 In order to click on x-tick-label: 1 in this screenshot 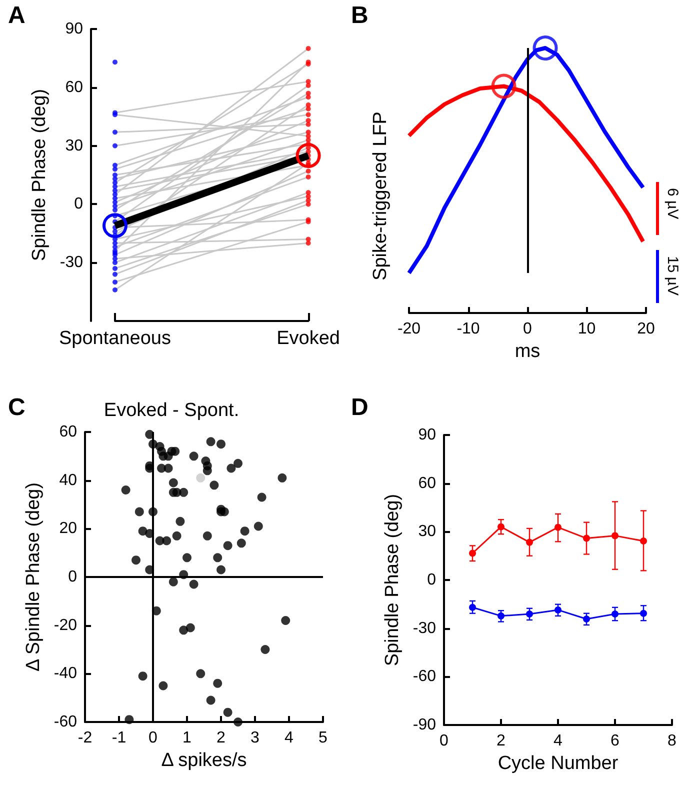, I will do `click(187, 738)`.